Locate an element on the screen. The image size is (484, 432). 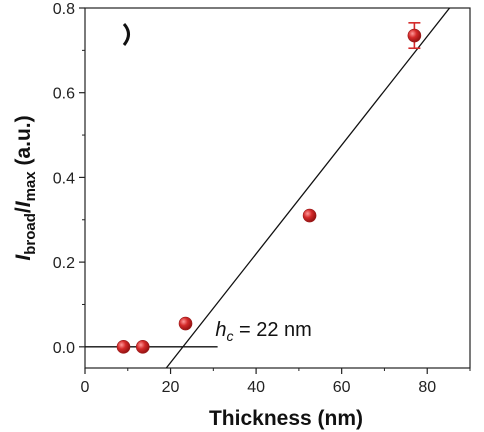
y-tick-label: 0.0 is located at coordinates (64, 348).